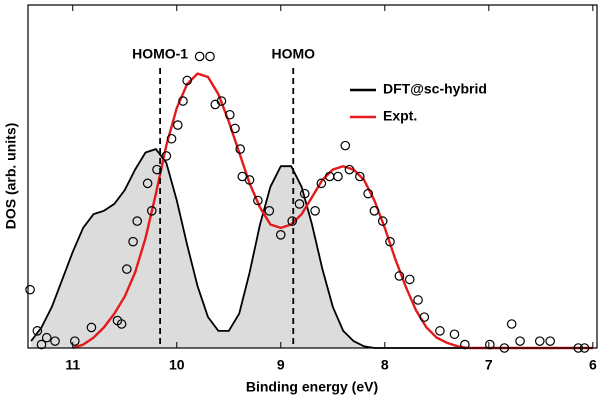 This screenshot has height=402, width=600. Describe the element at coordinates (435, 89) in the screenshot. I see `legend-label: DFT@sc-hybrid` at that location.